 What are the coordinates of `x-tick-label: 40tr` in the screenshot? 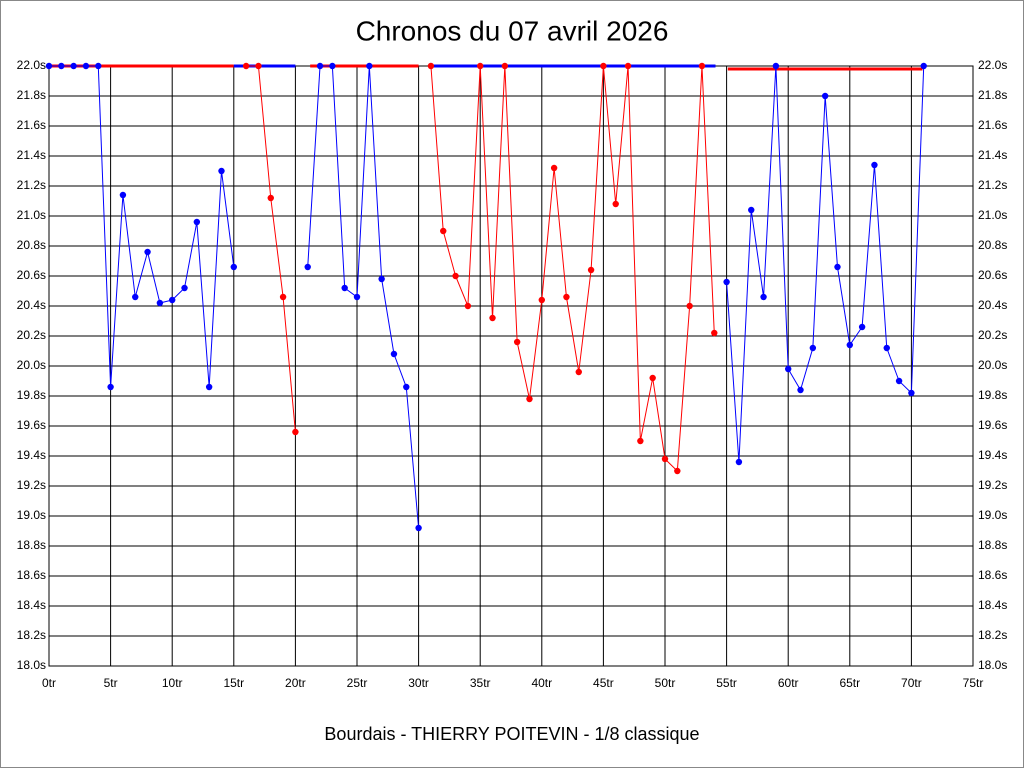 It's located at (541, 683).